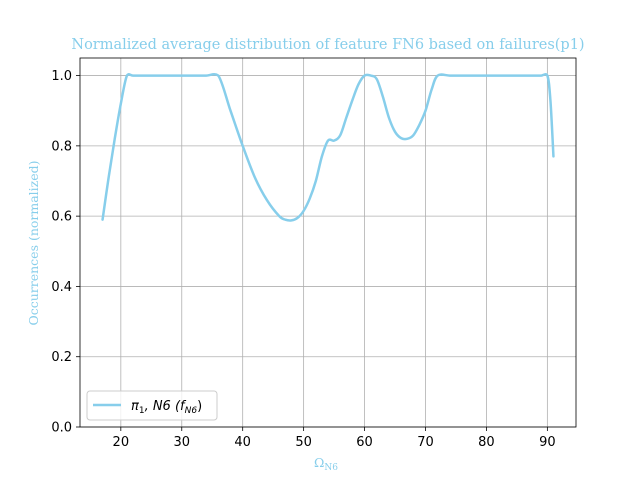 The image size is (640, 480). Describe the element at coordinates (61, 428) in the screenshot. I see `y-tick-label: 0.0` at that location.